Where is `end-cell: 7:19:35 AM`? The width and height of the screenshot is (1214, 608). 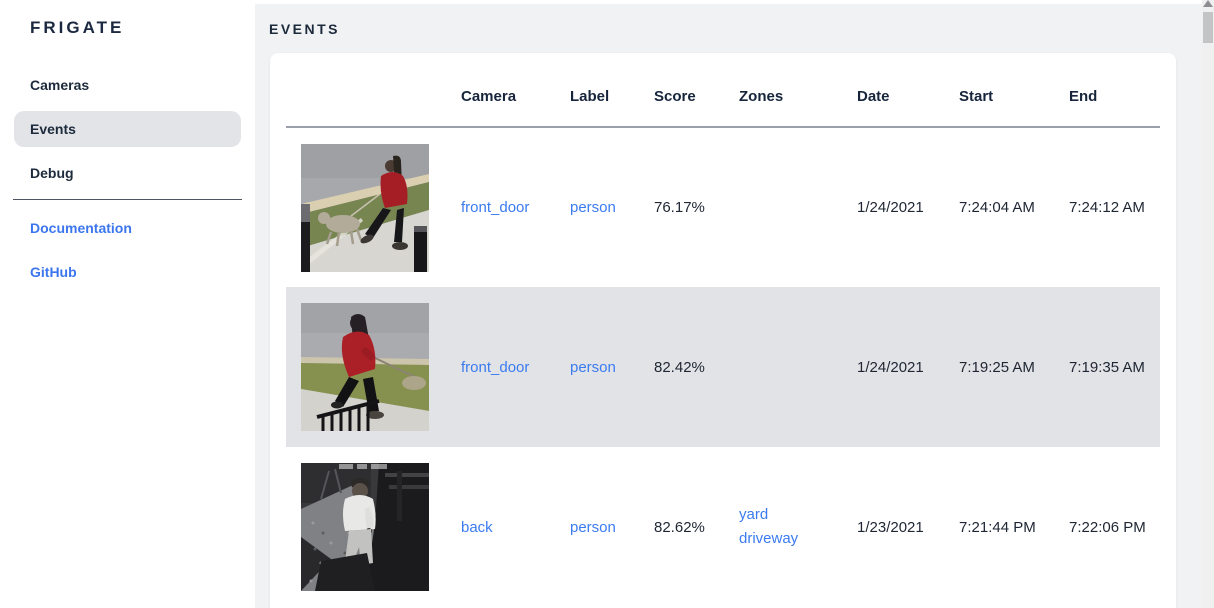 end-cell: 7:19:35 AM is located at coordinates (1107, 367).